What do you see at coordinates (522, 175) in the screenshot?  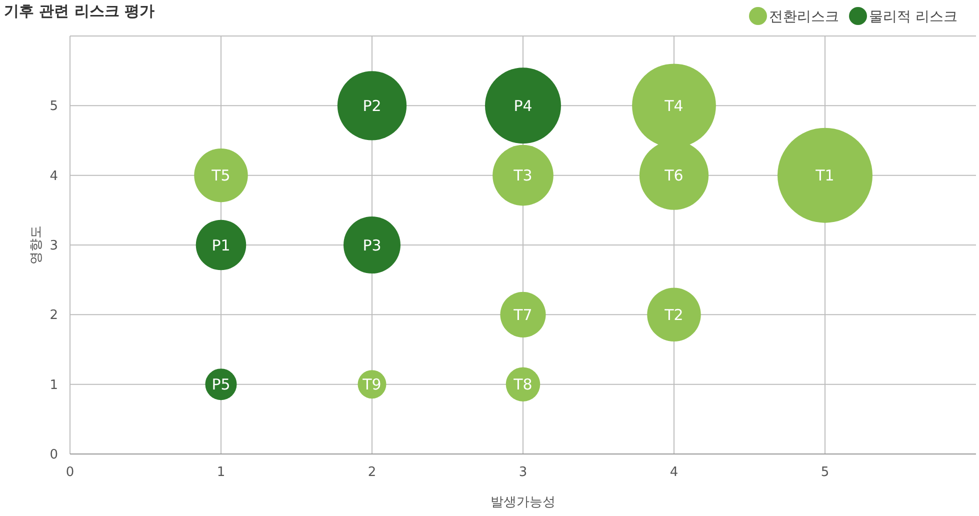 I see `annotation: T3` at bounding box center [522, 175].